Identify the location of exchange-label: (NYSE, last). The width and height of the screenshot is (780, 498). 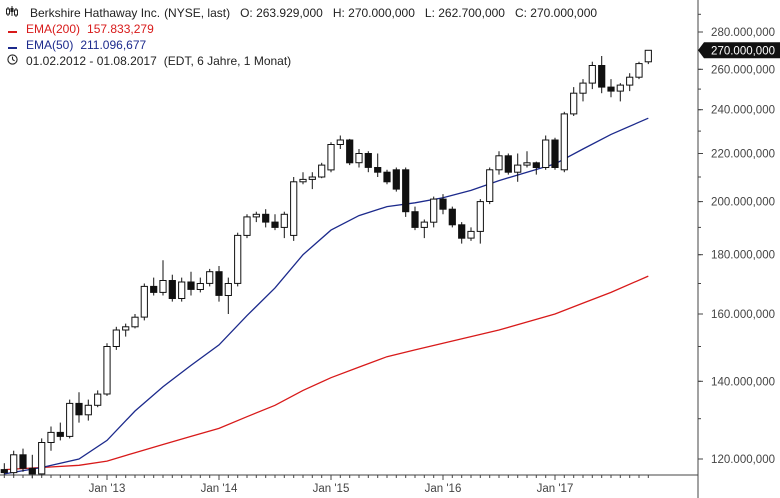
(197, 13).